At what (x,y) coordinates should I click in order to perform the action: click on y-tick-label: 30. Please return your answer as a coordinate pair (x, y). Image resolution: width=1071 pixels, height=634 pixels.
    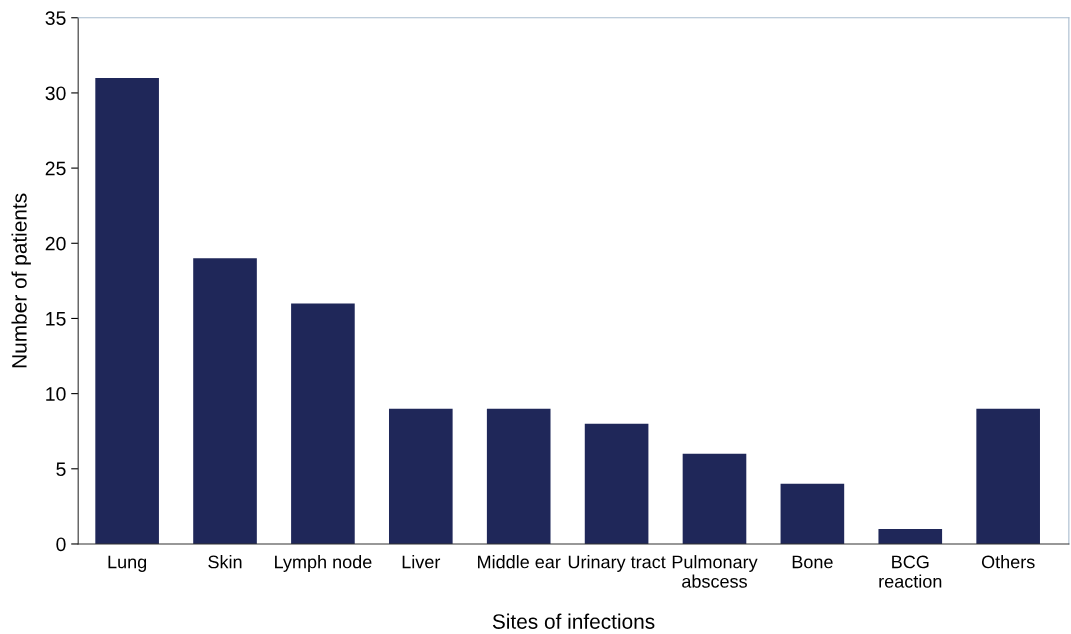
    Looking at the image, I should click on (55, 93).